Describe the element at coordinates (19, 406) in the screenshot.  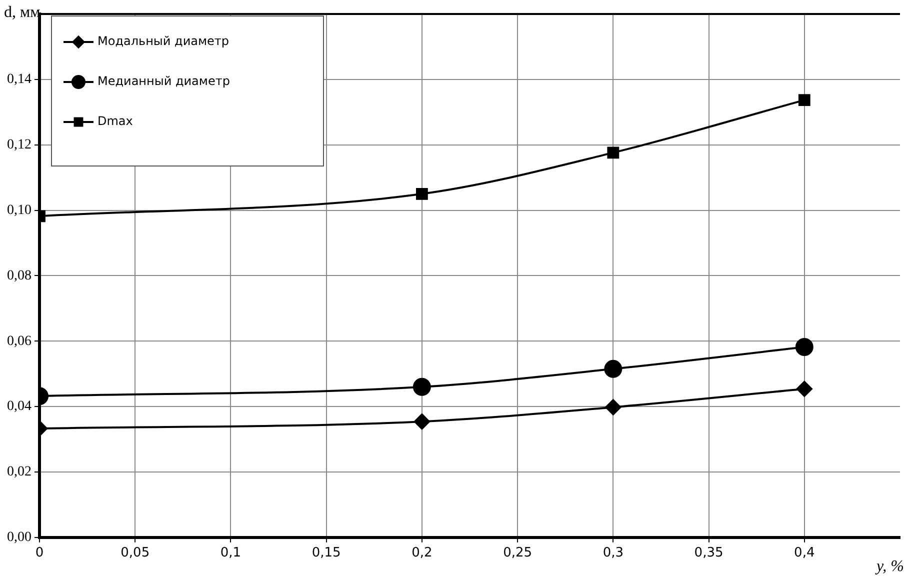
I see `y-tick-label: 0,04` at that location.